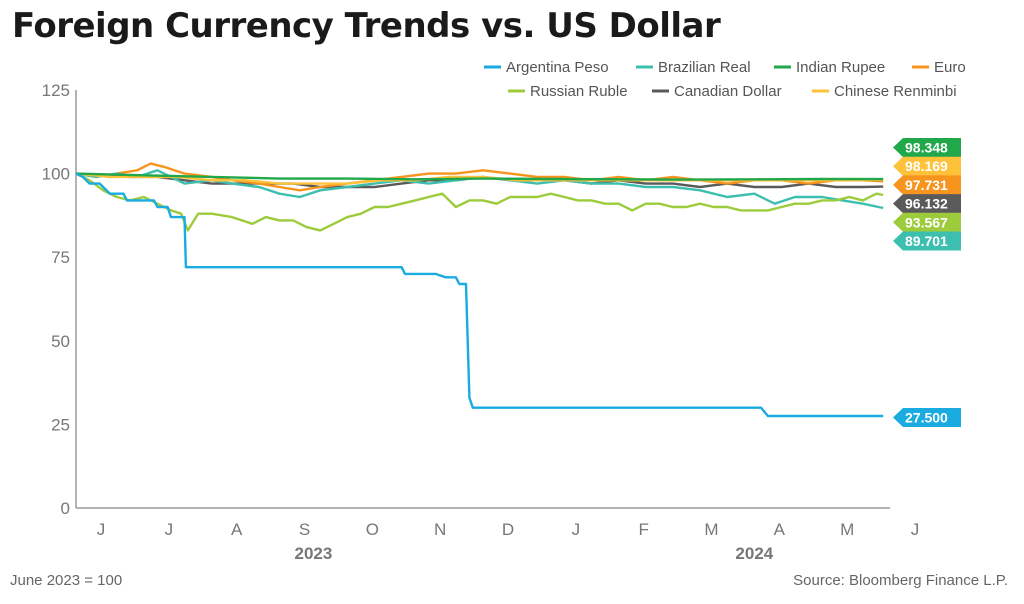 The height and width of the screenshot is (604, 1024). Describe the element at coordinates (60, 257) in the screenshot. I see `y-tick-label: 75` at that location.